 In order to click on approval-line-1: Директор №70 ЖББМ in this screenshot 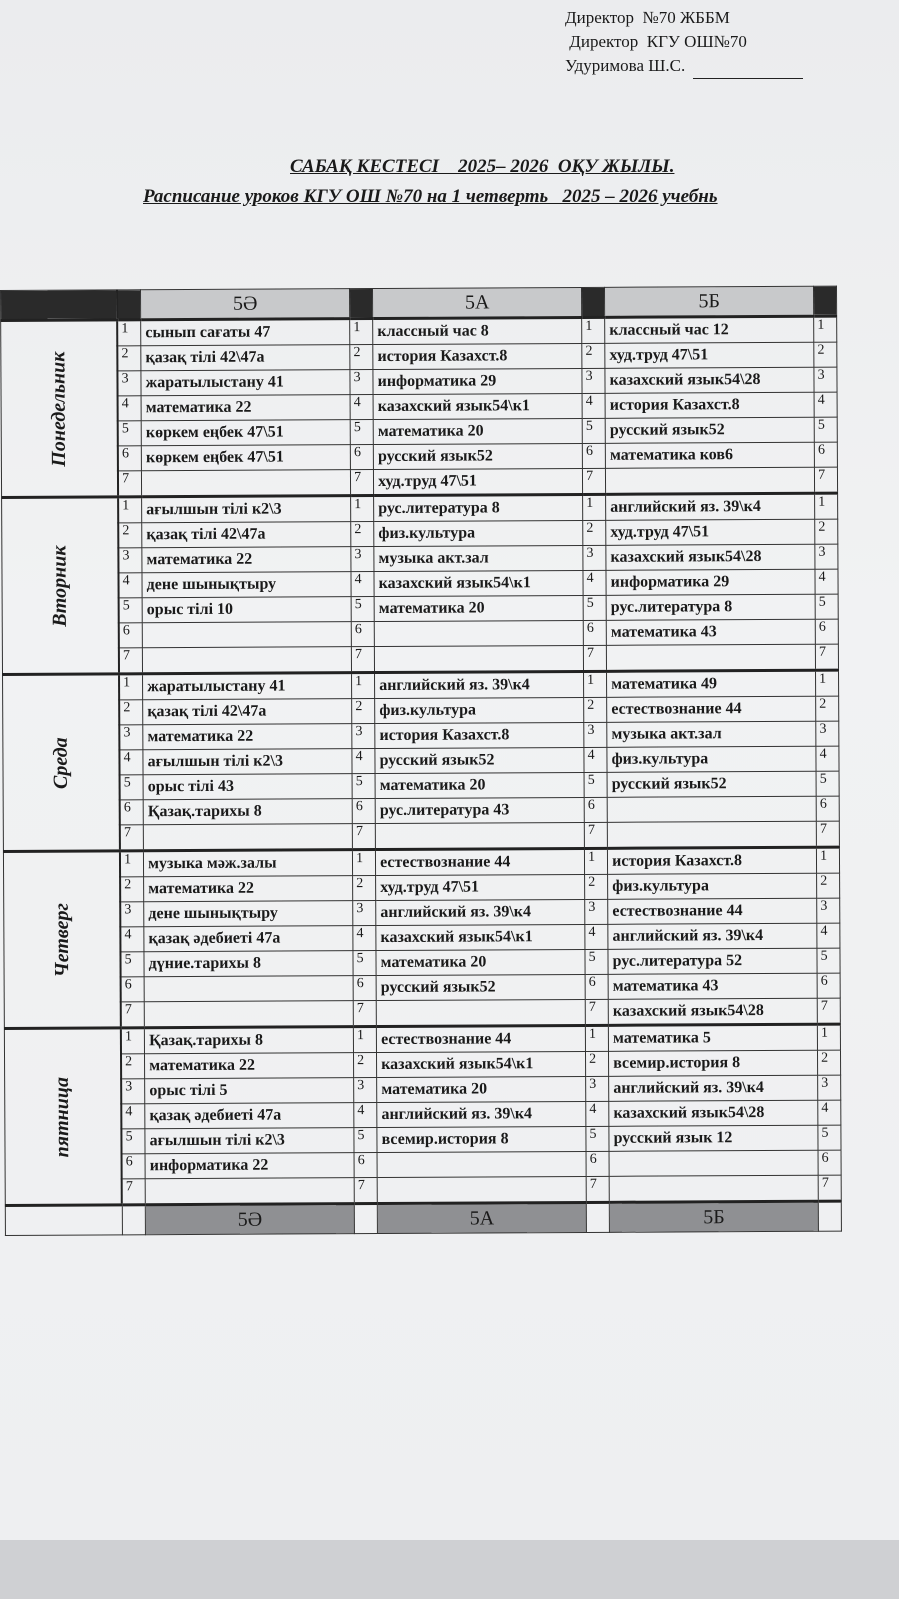, I will do `click(647, 17)`.